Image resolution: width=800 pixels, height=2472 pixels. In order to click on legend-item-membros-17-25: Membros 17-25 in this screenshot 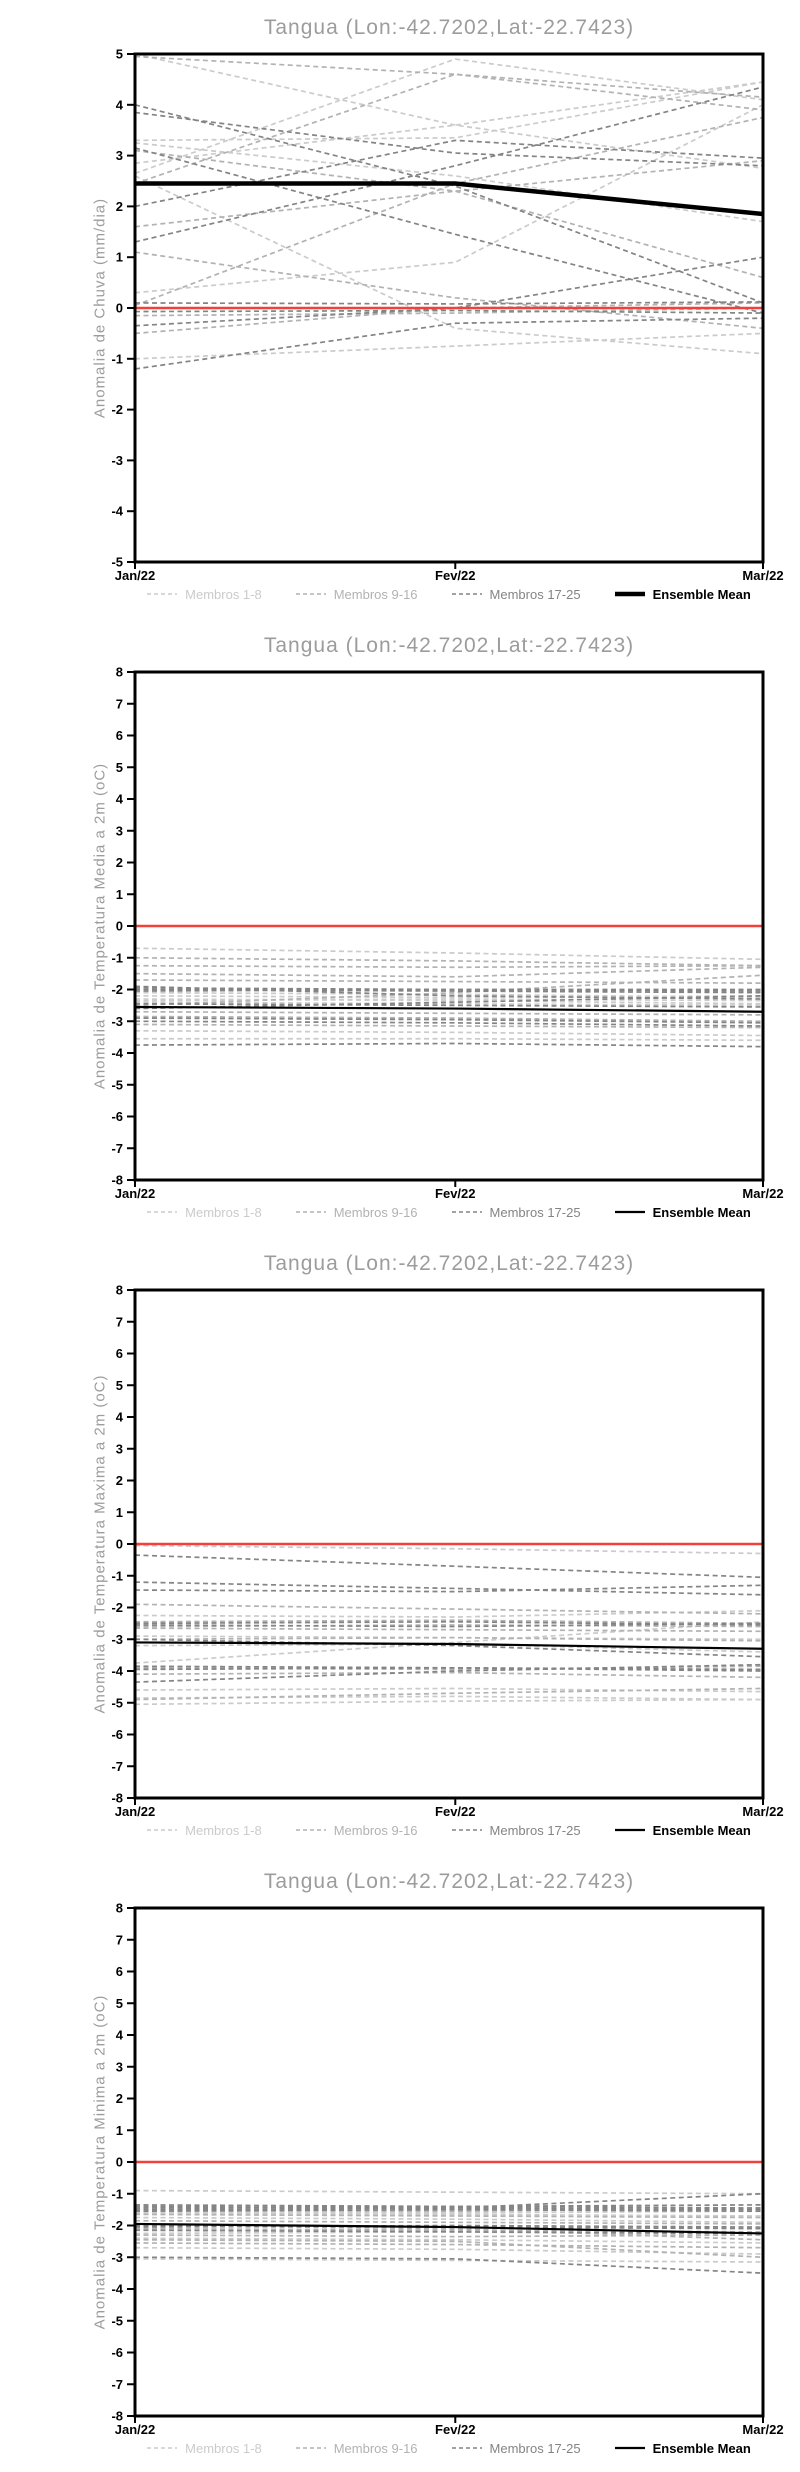, I will do `click(516, 594)`.